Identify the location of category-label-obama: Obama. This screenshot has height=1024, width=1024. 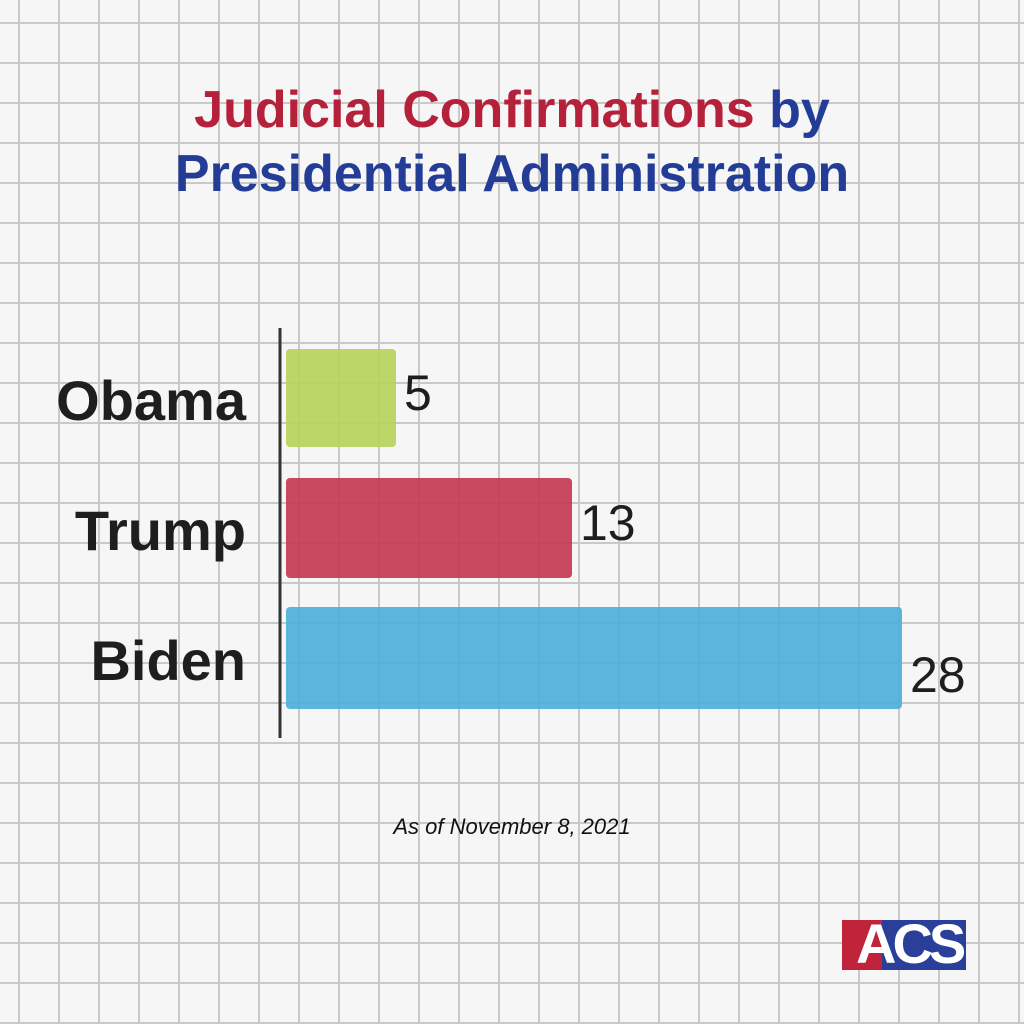
(151, 400).